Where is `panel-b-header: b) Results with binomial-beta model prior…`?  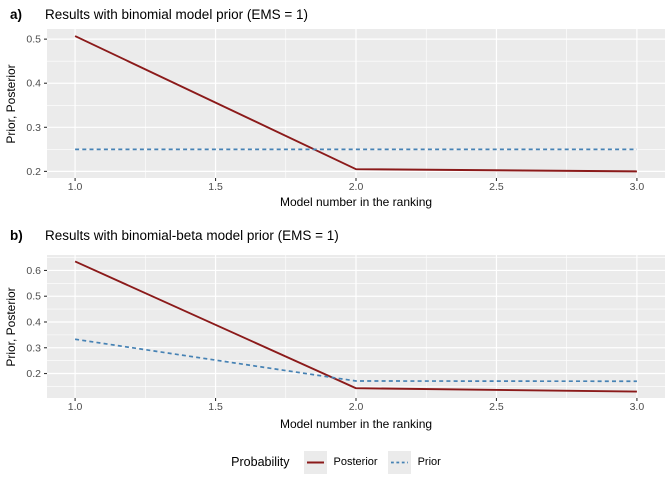 panel-b-header: b) Results with binomial-beta model prior… is located at coordinates (174, 235).